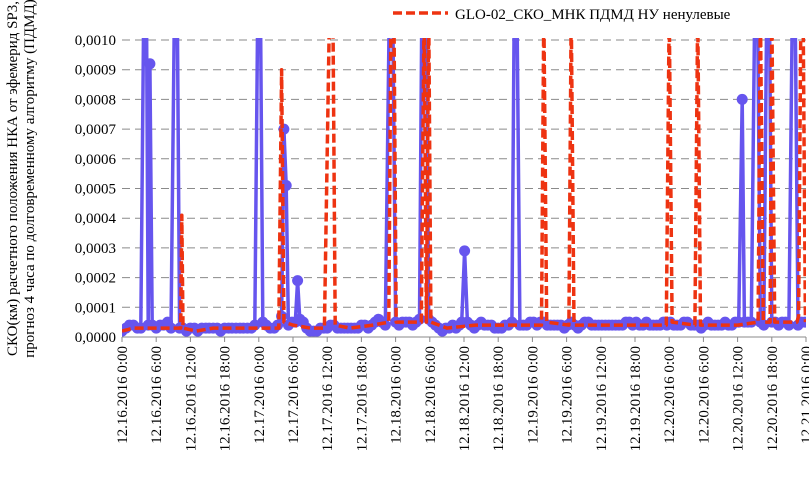 The height and width of the screenshot is (478, 809). Describe the element at coordinates (95, 308) in the screenshot. I see `y-tick-label: 0,0001` at that location.